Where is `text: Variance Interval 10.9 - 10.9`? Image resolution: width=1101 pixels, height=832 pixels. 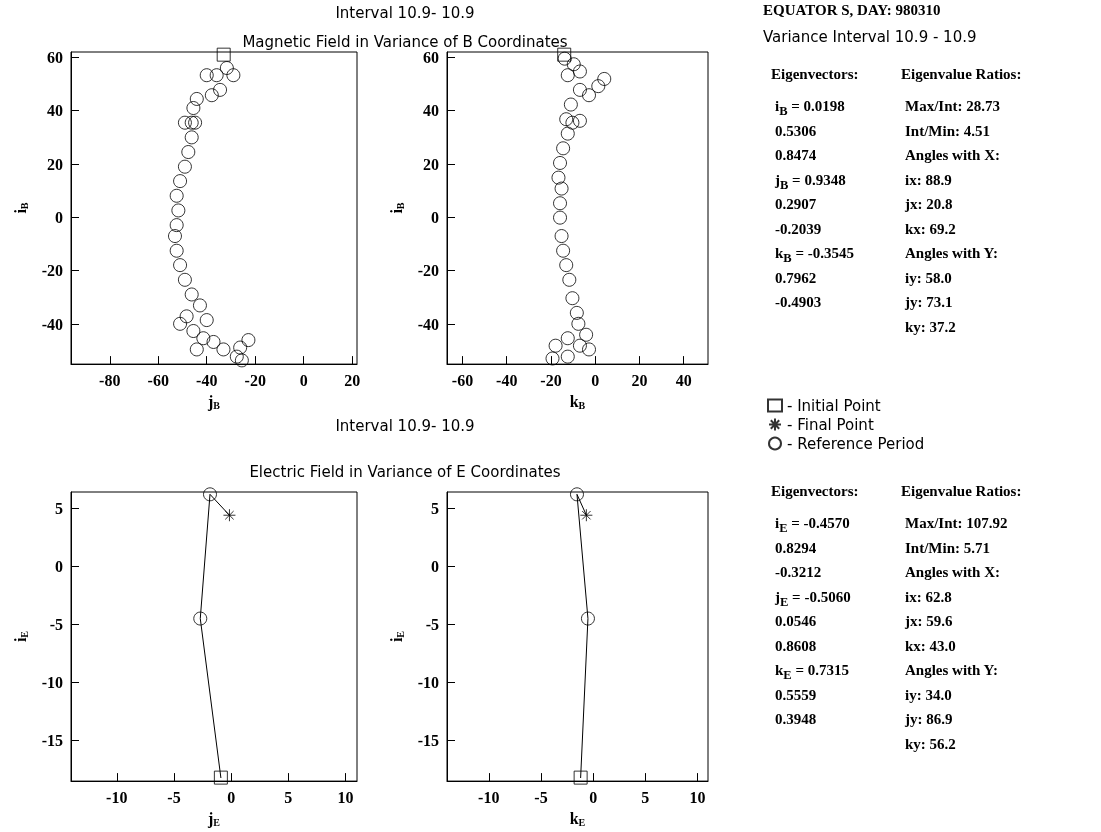
text: Variance Interval 10.9 - 10.9 is located at coordinates (870, 37).